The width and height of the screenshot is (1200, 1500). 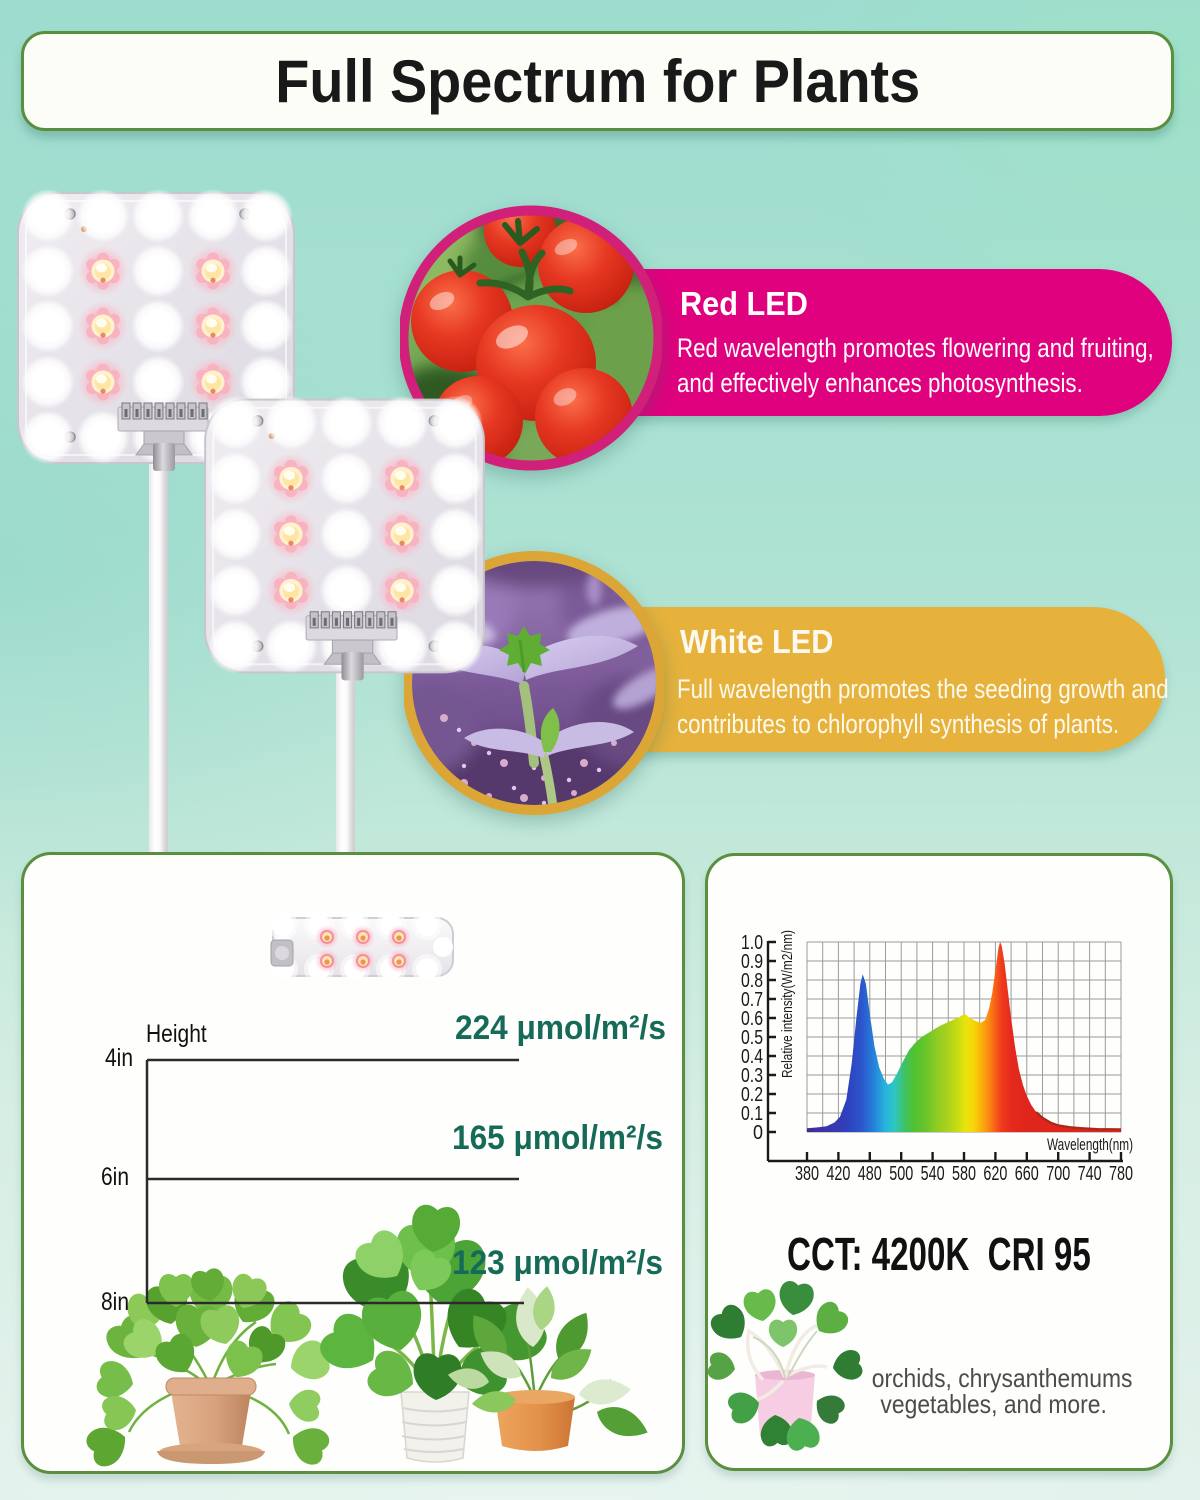 What do you see at coordinates (1058, 1174) in the screenshot?
I see `svg-text: 700` at bounding box center [1058, 1174].